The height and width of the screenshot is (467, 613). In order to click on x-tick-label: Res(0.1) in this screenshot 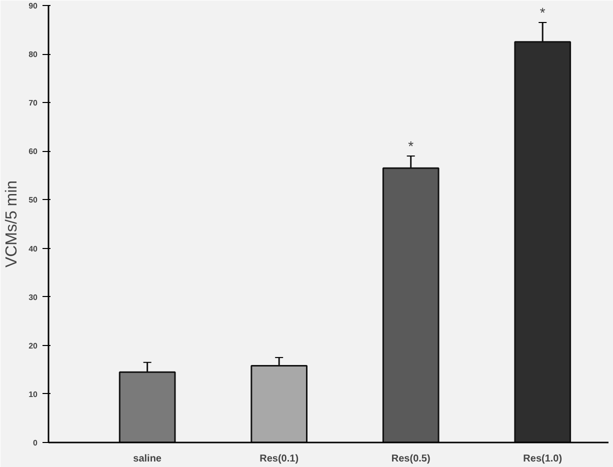, I will do `click(279, 459)`.